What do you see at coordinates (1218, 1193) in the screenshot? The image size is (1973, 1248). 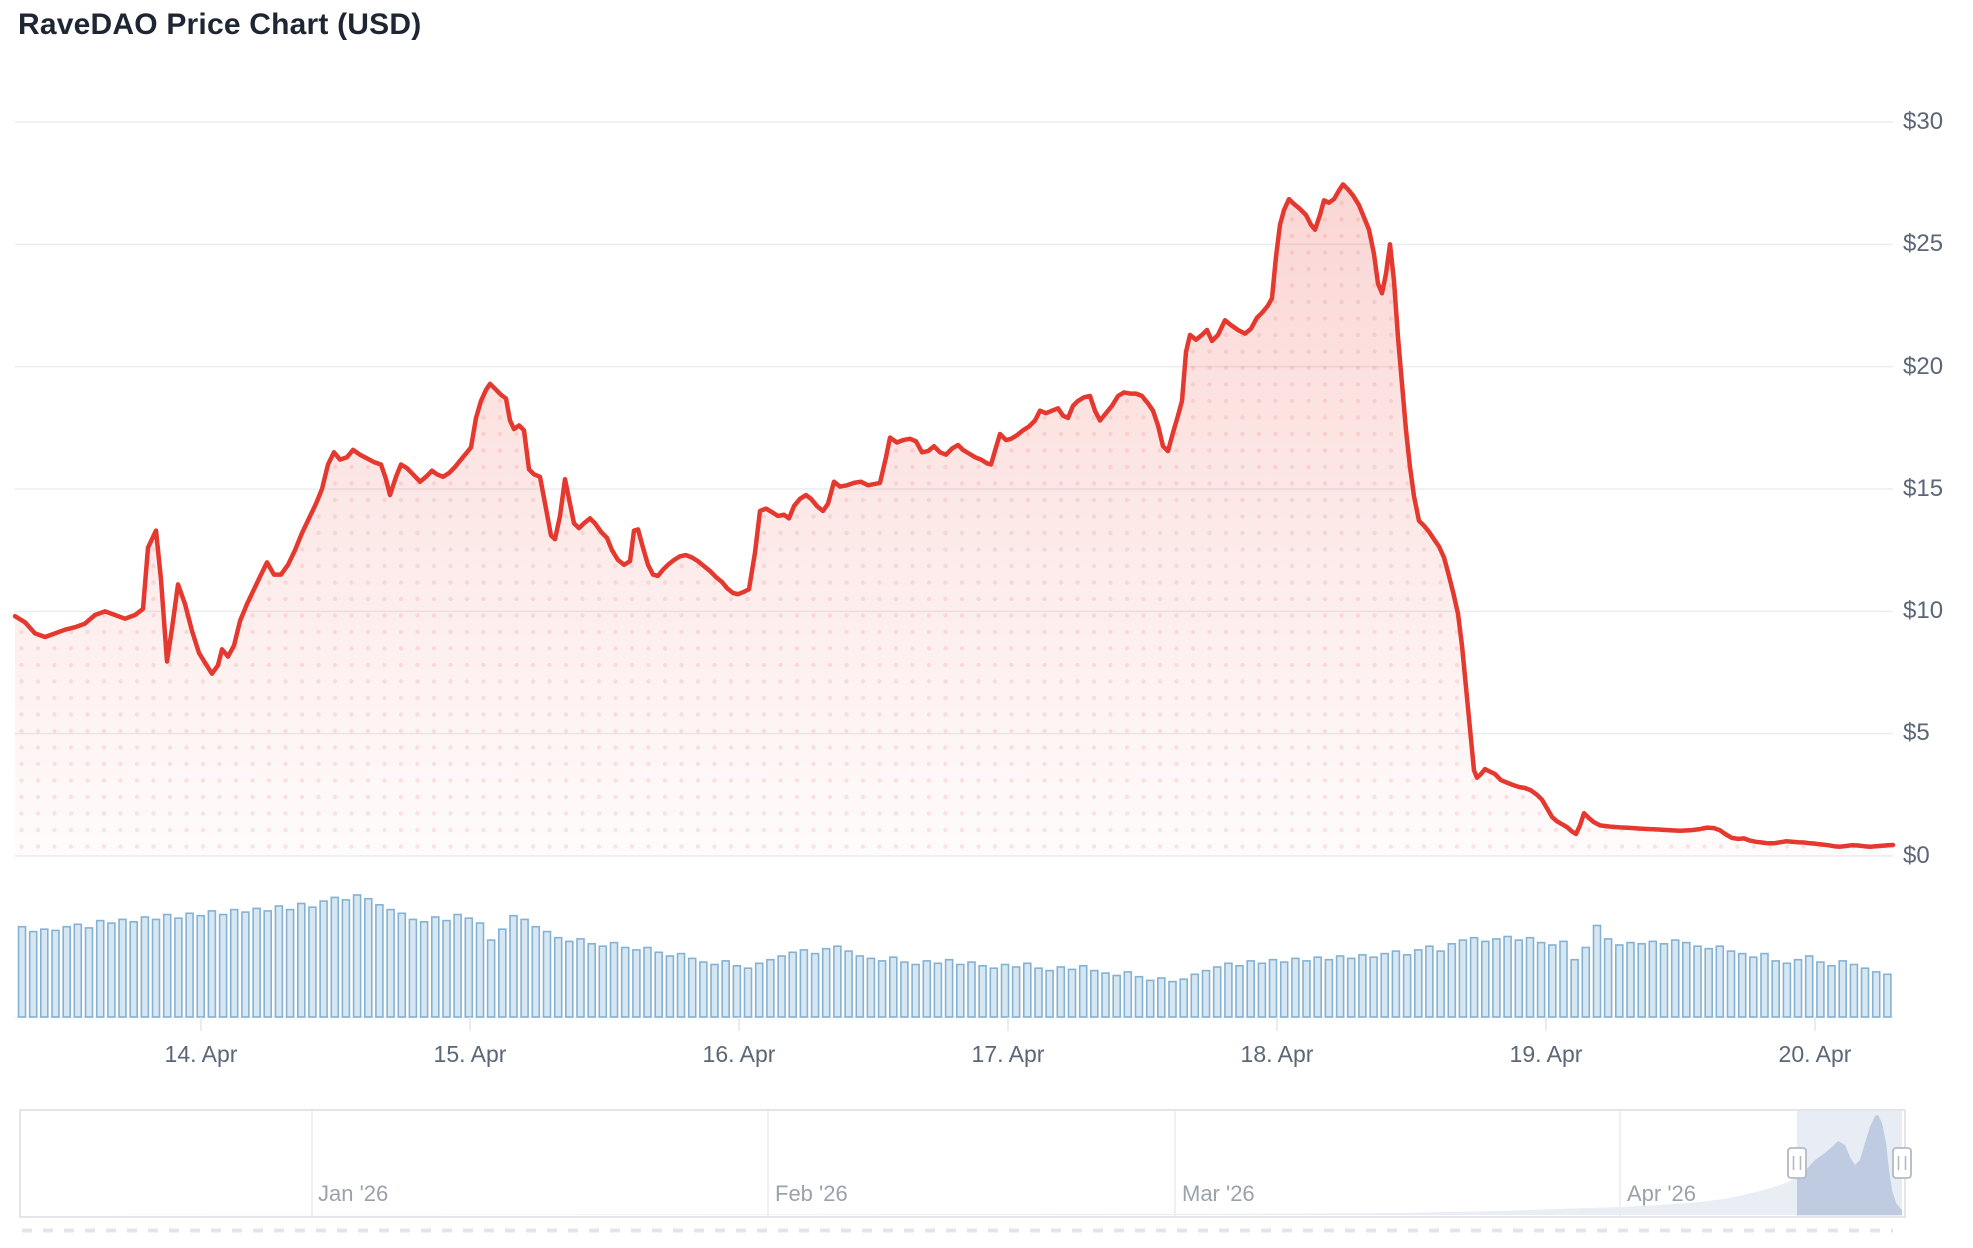 I see `navigator-label-mar26: Mar '26` at bounding box center [1218, 1193].